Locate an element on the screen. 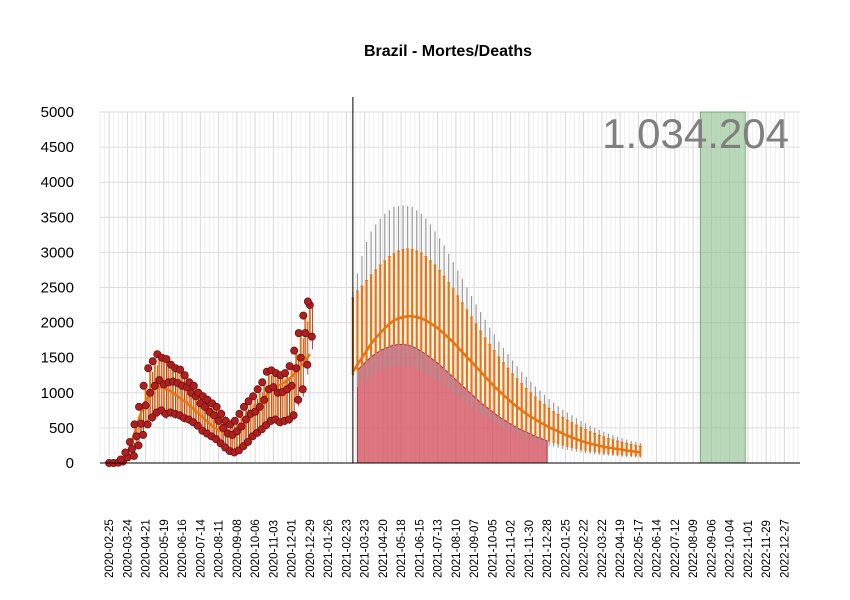 This screenshot has width=850, height=600. y-tick-label: 3500 is located at coordinates (57, 217).